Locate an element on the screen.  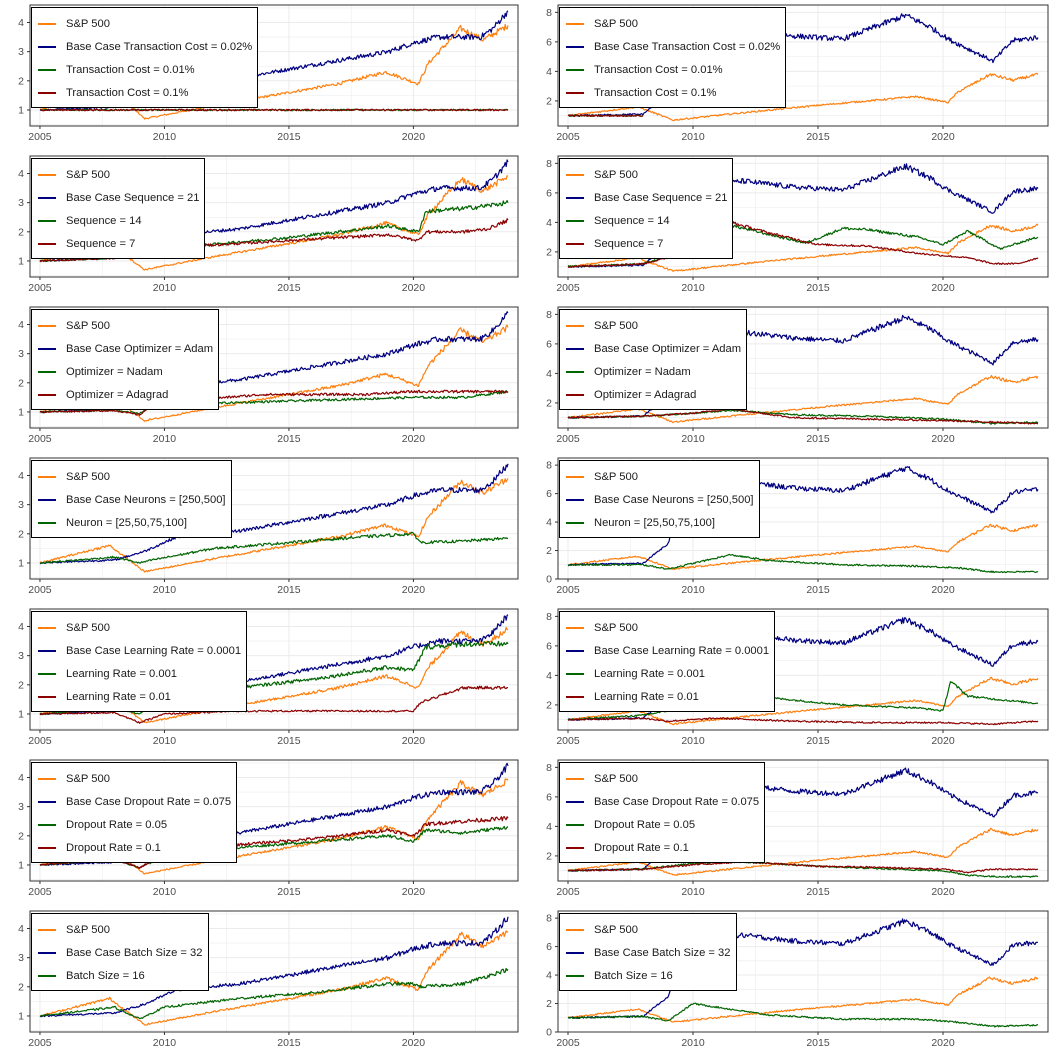
legend-label: Transaction Cost = 0.01% is located at coordinates (658, 69).